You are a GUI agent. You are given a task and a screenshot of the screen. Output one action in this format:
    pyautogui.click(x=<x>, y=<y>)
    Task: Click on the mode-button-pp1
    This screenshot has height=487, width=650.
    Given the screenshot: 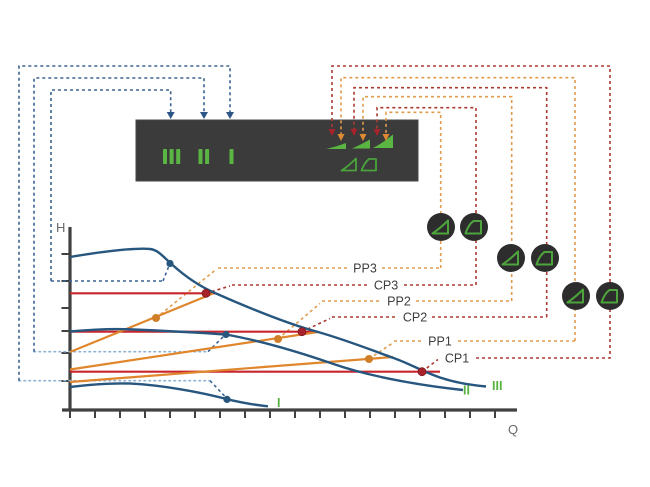 What is the action you would take?
    pyautogui.click(x=576, y=296)
    